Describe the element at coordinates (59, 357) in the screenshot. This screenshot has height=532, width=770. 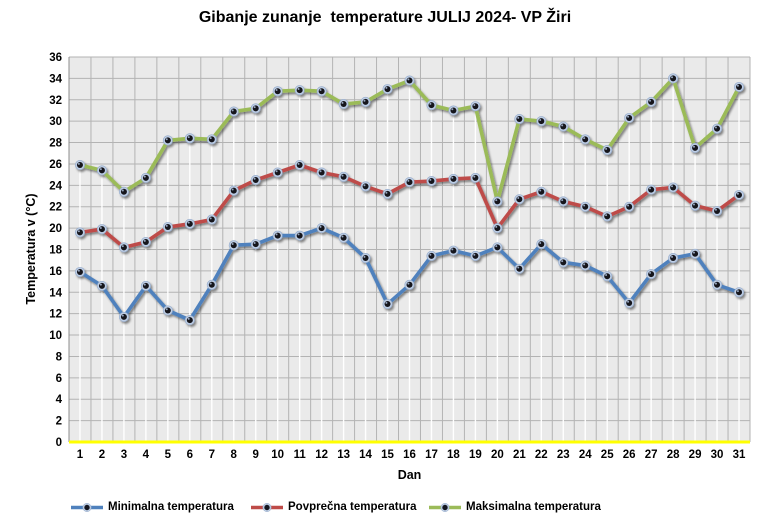
I see `y-tick-label: 8` at that location.